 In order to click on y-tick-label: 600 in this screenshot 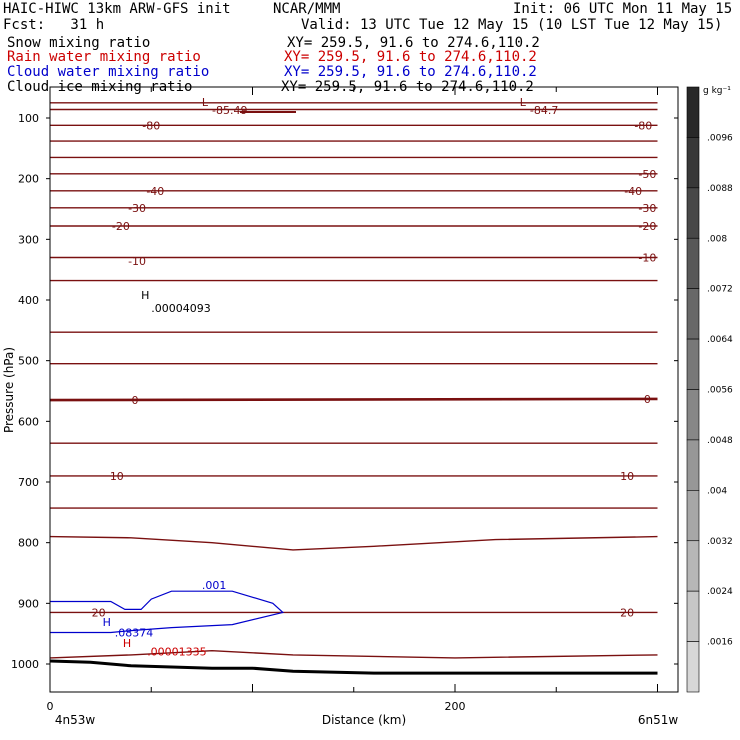, I will do `click(28, 421)`.